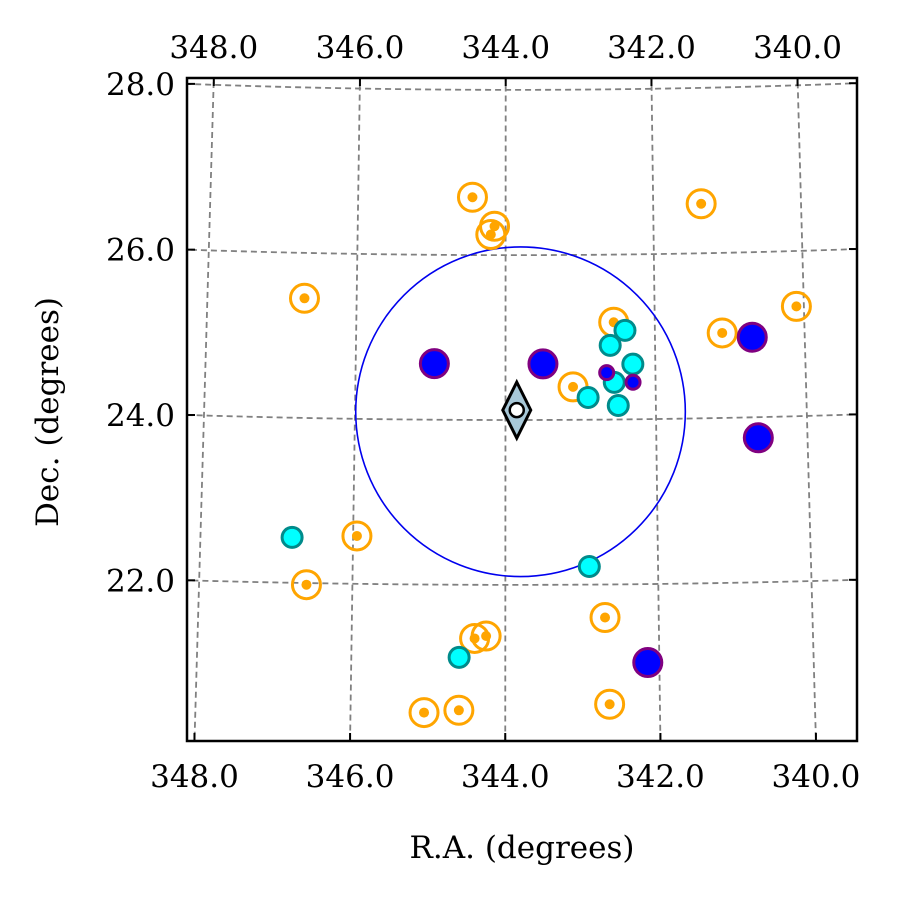 The width and height of the screenshot is (900, 897). I want to click on x-tick-label-bottom: 344.0, so click(505, 777).